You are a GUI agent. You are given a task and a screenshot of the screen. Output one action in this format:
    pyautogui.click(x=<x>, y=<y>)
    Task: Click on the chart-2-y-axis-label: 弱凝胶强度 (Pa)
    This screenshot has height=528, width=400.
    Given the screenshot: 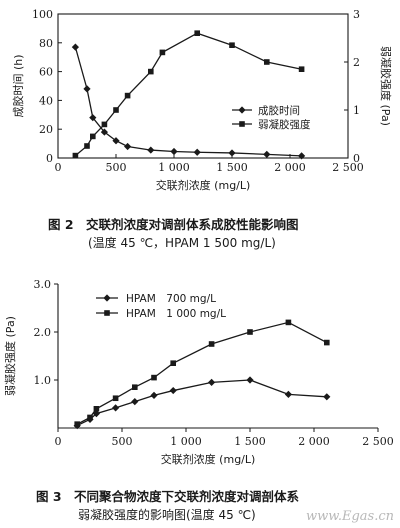 What is the action you would take?
    pyautogui.click(x=10, y=356)
    